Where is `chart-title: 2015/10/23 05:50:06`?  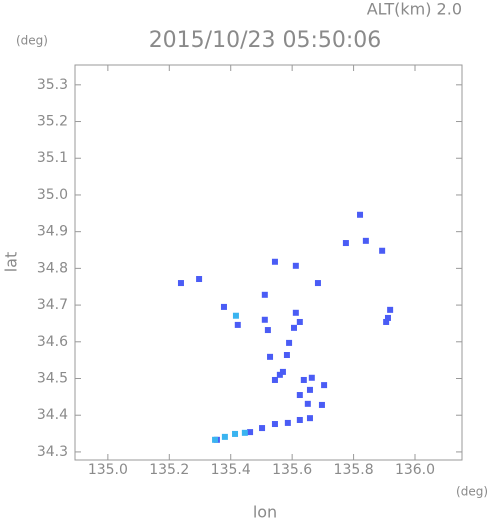
chart-title: 2015/10/23 05:50:06 is located at coordinates (265, 40).